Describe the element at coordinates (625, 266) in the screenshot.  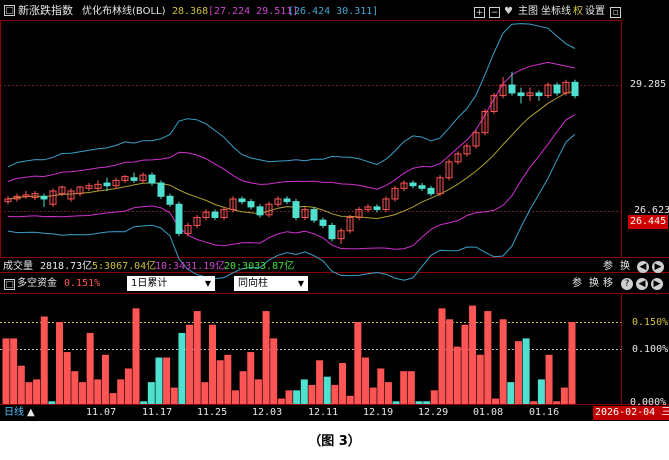
I see `volume-switch-button: 换` at that location.